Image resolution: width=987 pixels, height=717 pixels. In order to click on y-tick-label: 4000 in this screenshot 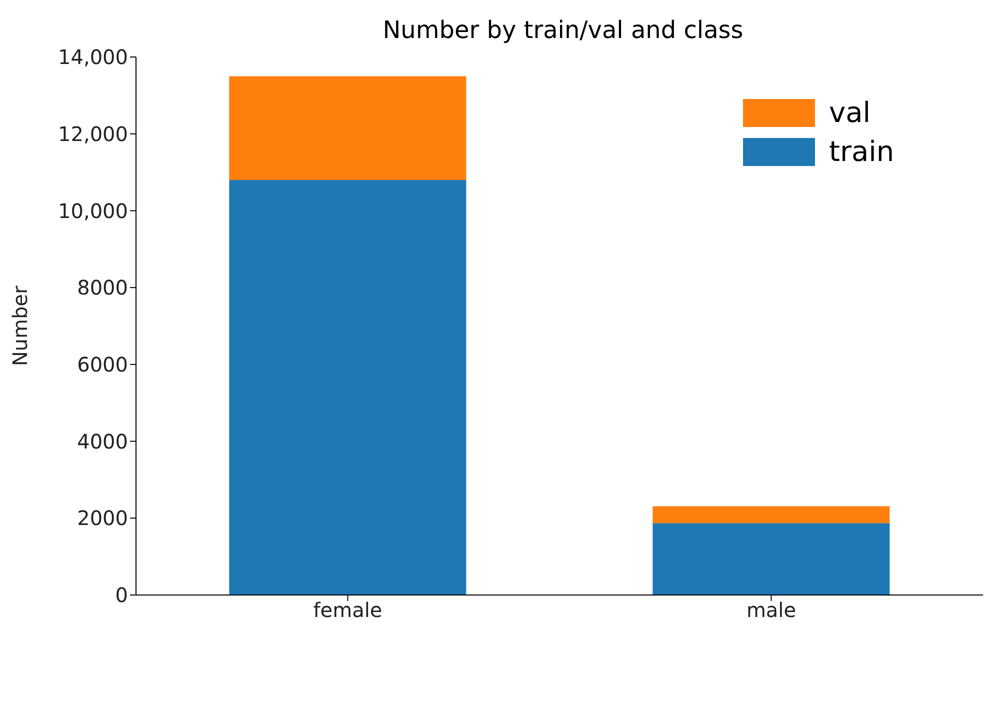, I will do `click(102, 441)`.